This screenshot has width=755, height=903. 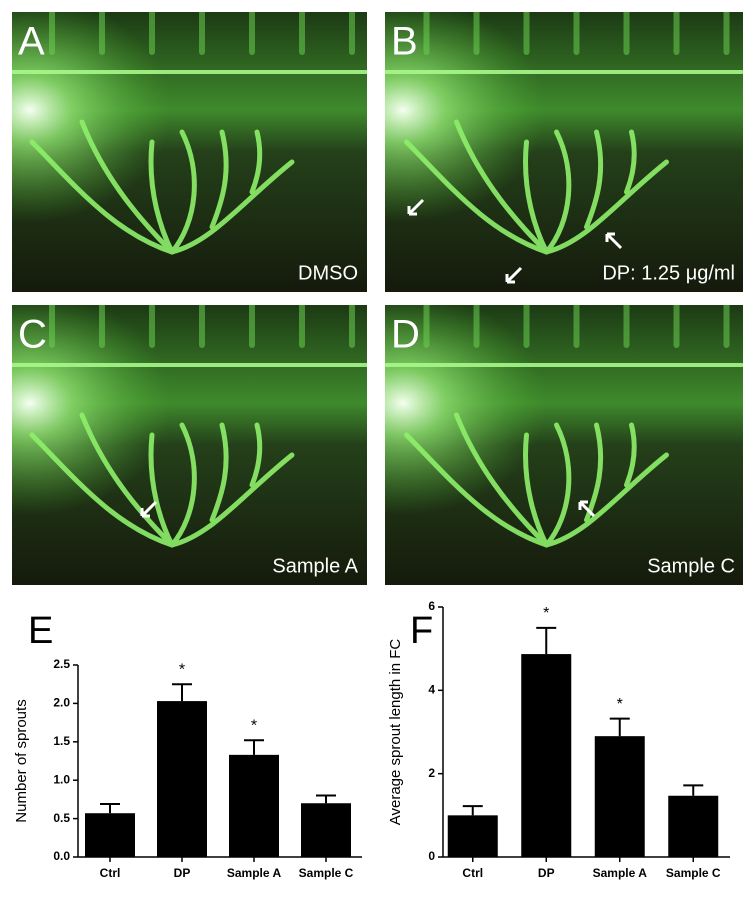 I want to click on panel-a: A DMSO, so click(x=189, y=152).